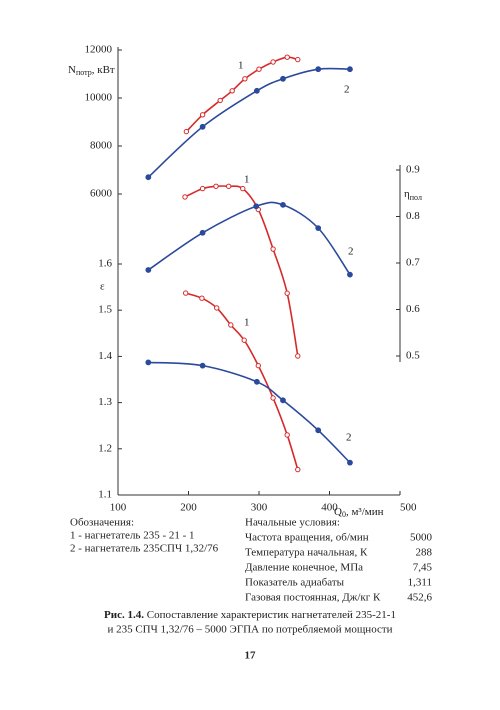 Image resolution: width=500 pixels, height=710 pixels. What do you see at coordinates (124, 615) in the screenshot?
I see `caption-label: Рис. 1.4.` at bounding box center [124, 615].